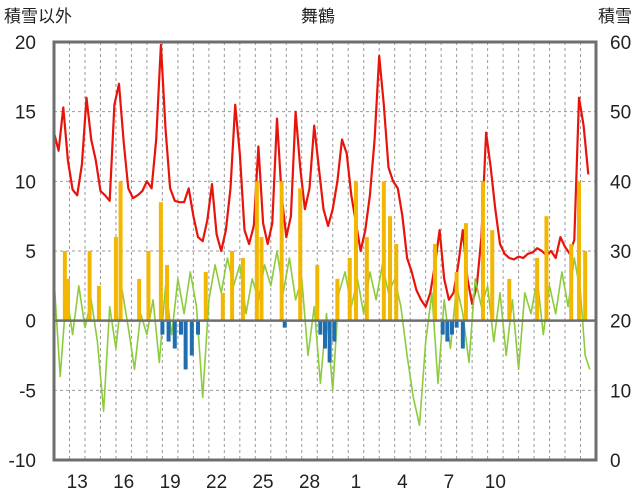 The image size is (636, 501). I want to click on x-tick-label: 7, so click(449, 482).